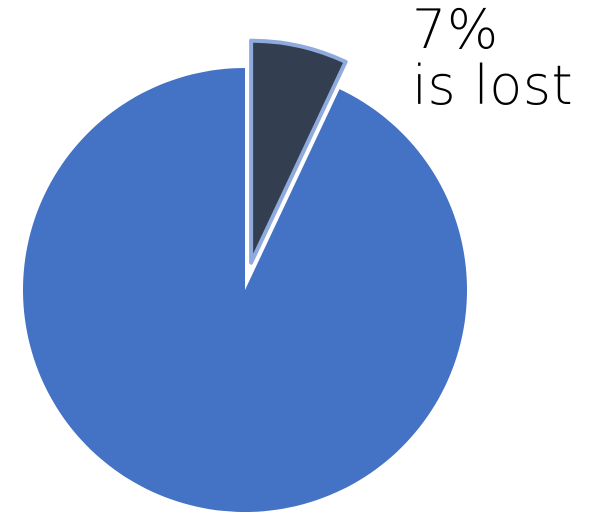  Describe the element at coordinates (493, 85) in the screenshot. I see `annotation-label: is lost` at that location.